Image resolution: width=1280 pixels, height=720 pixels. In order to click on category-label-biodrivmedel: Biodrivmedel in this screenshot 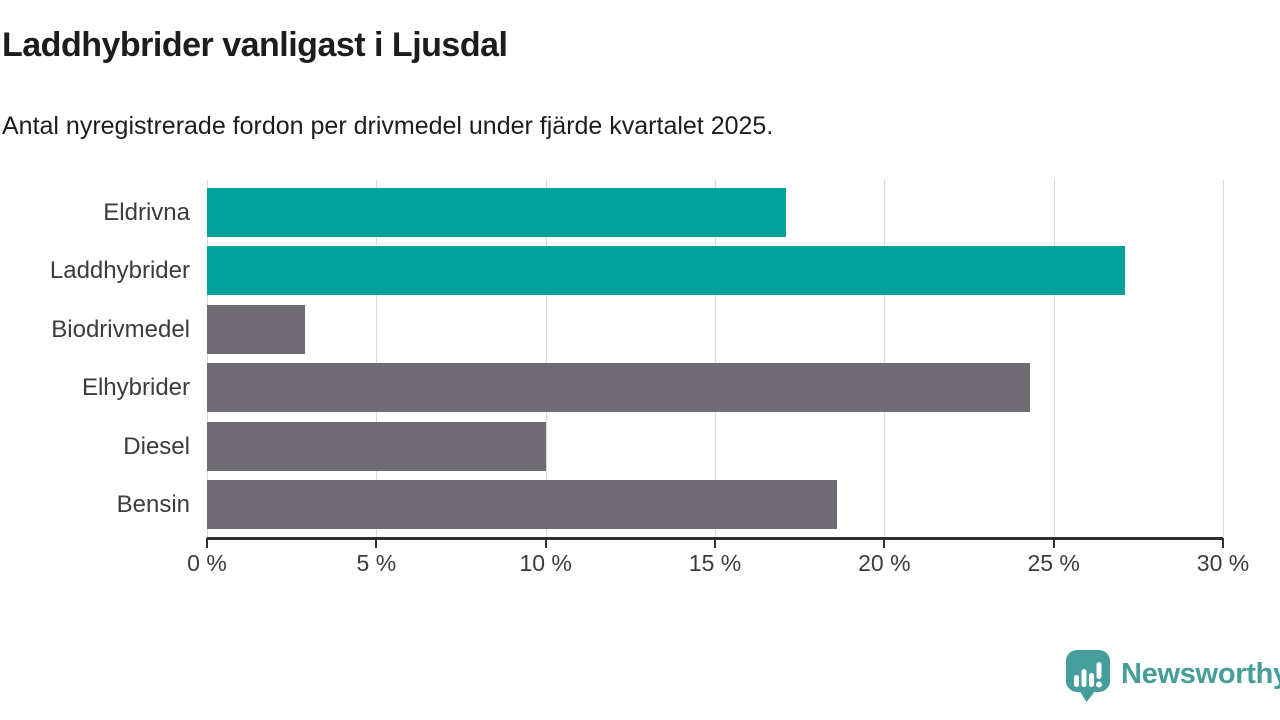, I will do `click(120, 329)`.